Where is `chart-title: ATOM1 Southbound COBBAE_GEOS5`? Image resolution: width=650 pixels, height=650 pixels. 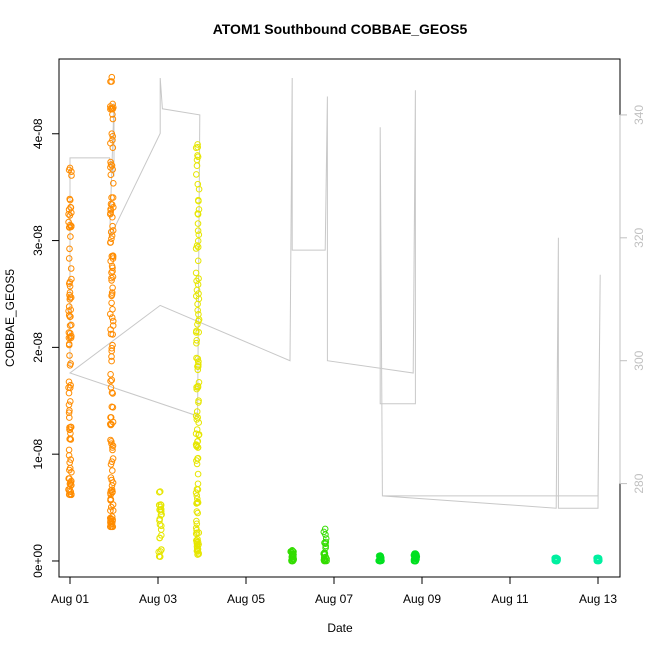 chart-title: ATOM1 Southbound COBBAE_GEOS5 is located at coordinates (340, 29).